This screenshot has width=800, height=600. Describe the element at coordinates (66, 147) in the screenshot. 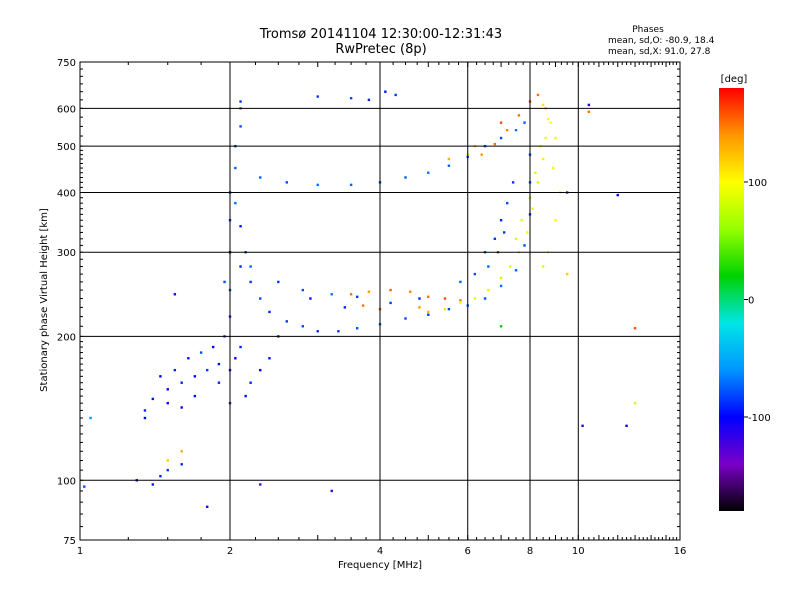

I see `y-tick-label: 500` at that location.